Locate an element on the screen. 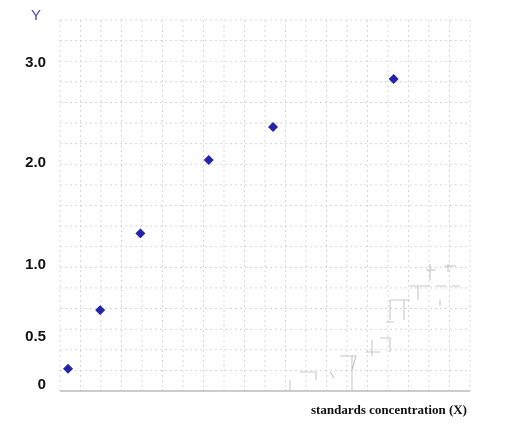 The image size is (515, 434). x-axis-label: standards concentration (X) is located at coordinates (389, 409).